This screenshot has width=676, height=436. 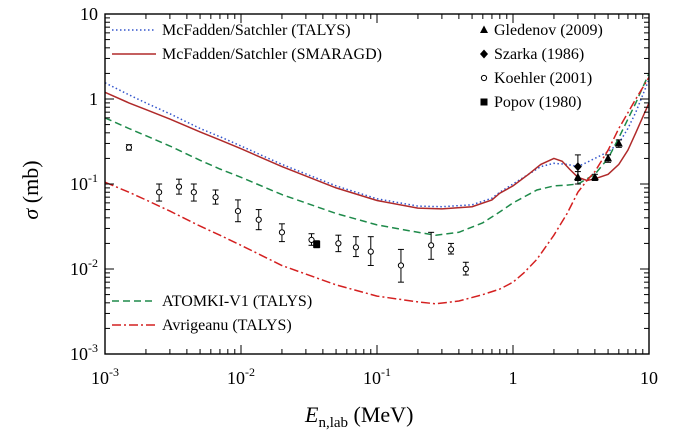 What do you see at coordinates (311, 414) in the screenshot?
I see `x-axis-title-main: E` at bounding box center [311, 414].